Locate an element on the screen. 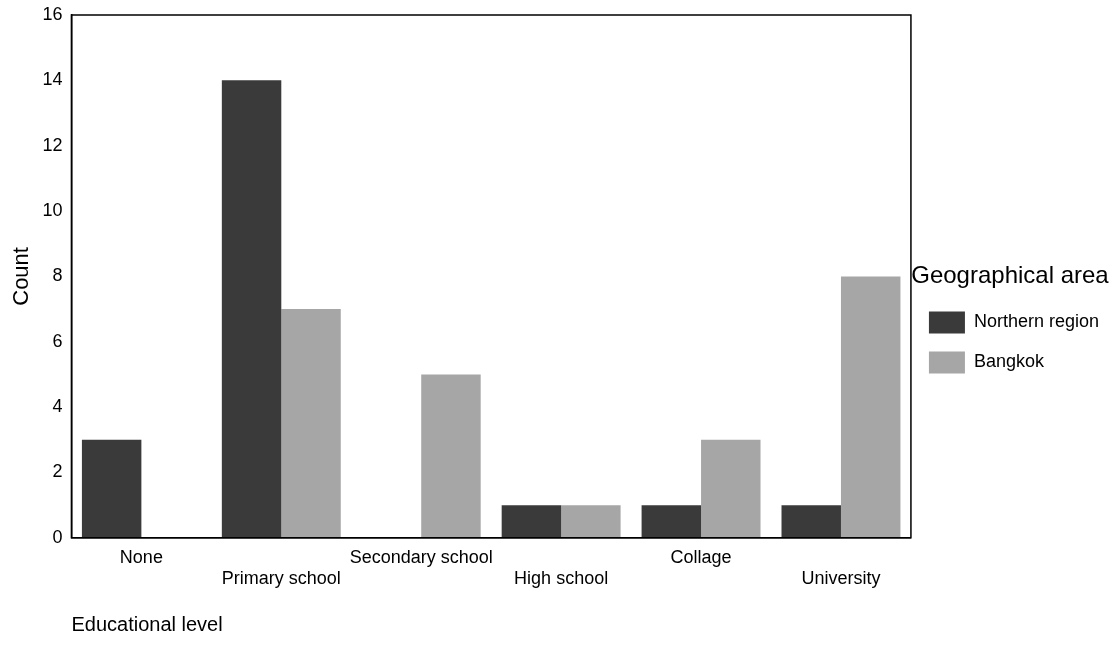  legend-label: Bangkok is located at coordinates (1009, 361).